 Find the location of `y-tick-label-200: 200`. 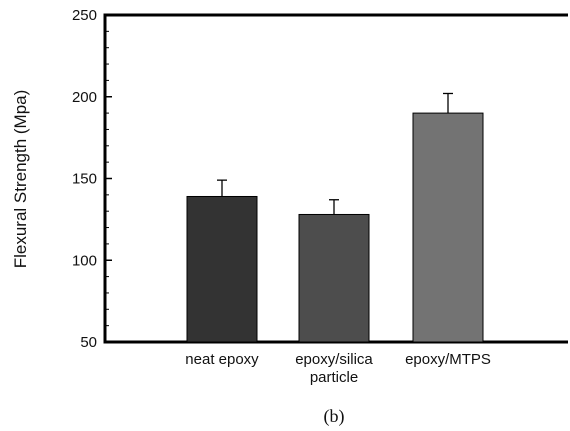

y-tick-label-200: 200 is located at coordinates (84, 97).